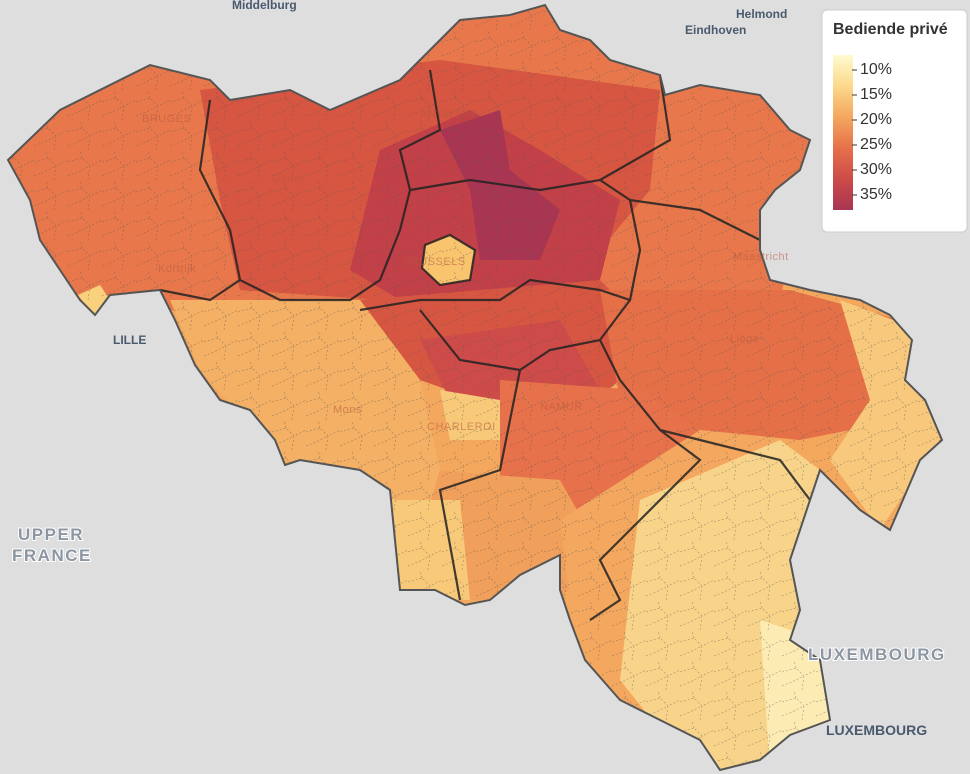 This screenshot has height=774, width=970. I want to click on place-label: NAMUR, so click(561, 407).